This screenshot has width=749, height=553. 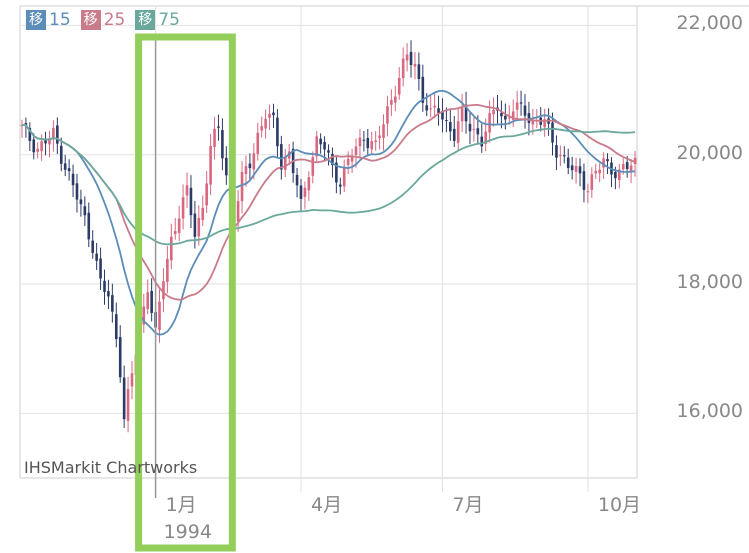 What do you see at coordinates (48, 20) in the screenshot?
I see `legend-item-ma15: 移 15` at bounding box center [48, 20].